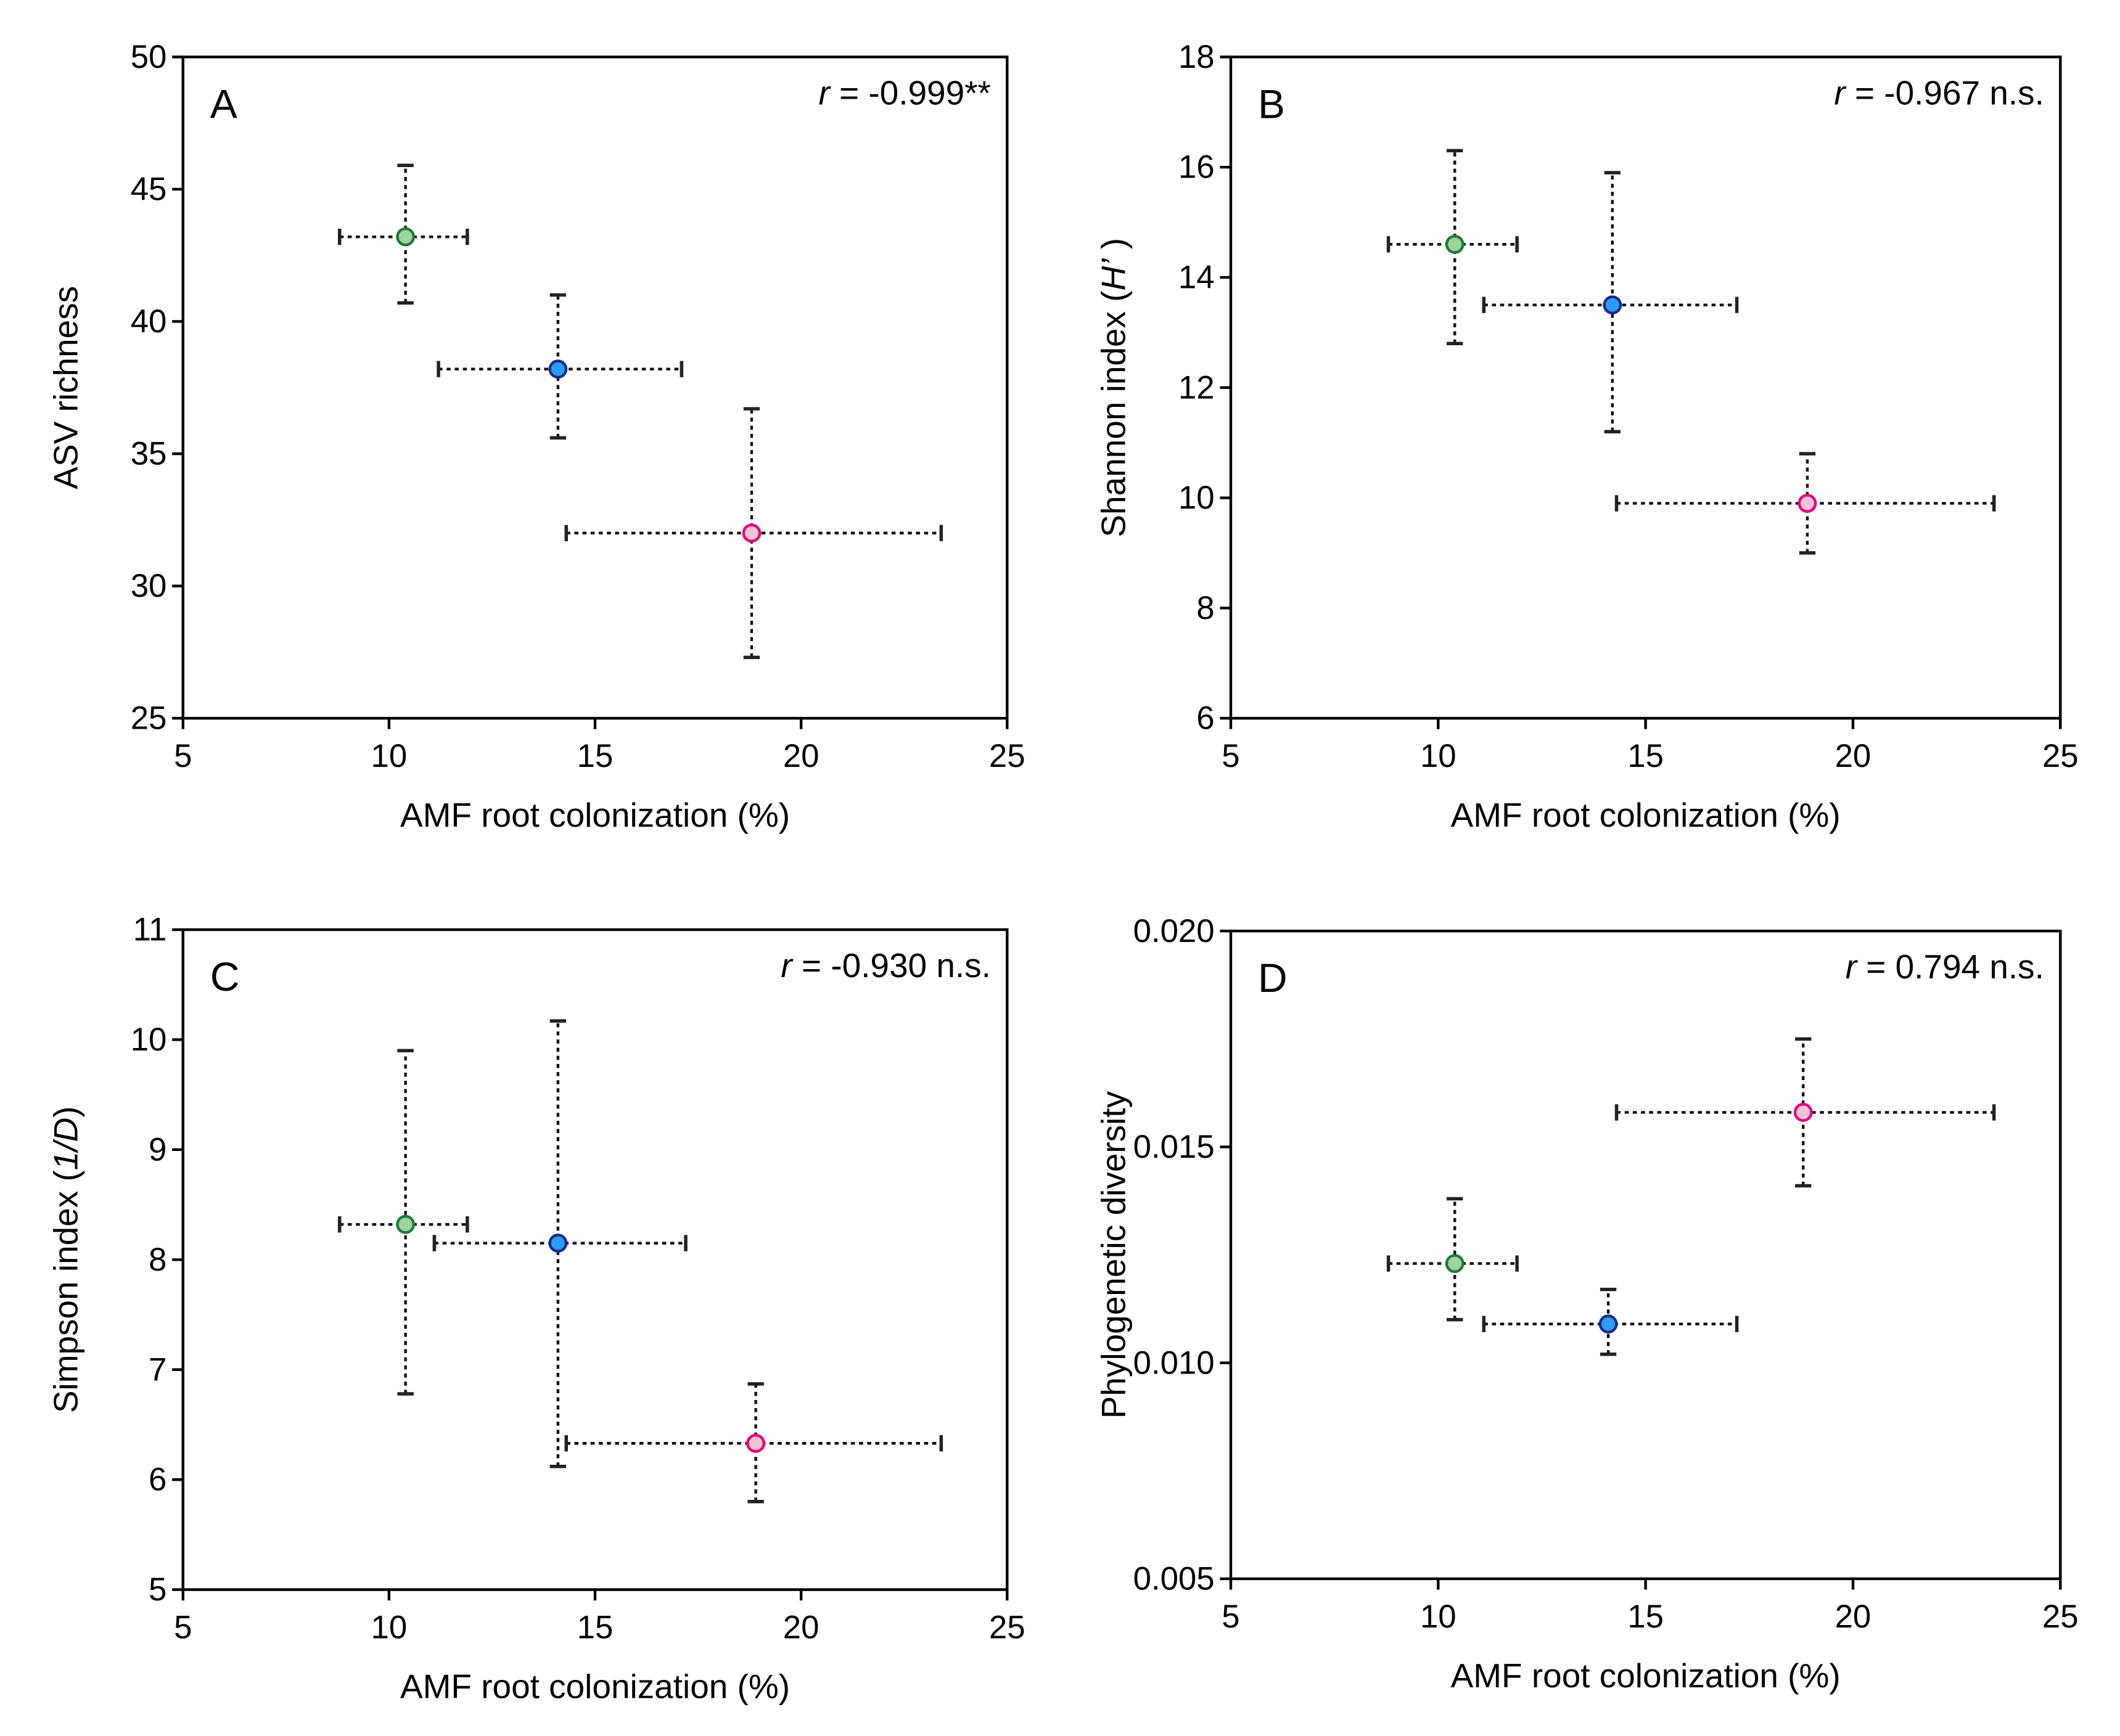 Image resolution: width=2120 pixels, height=1736 pixels. Describe the element at coordinates (149, 322) in the screenshot. I see `y-tick-label: 40` at that location.